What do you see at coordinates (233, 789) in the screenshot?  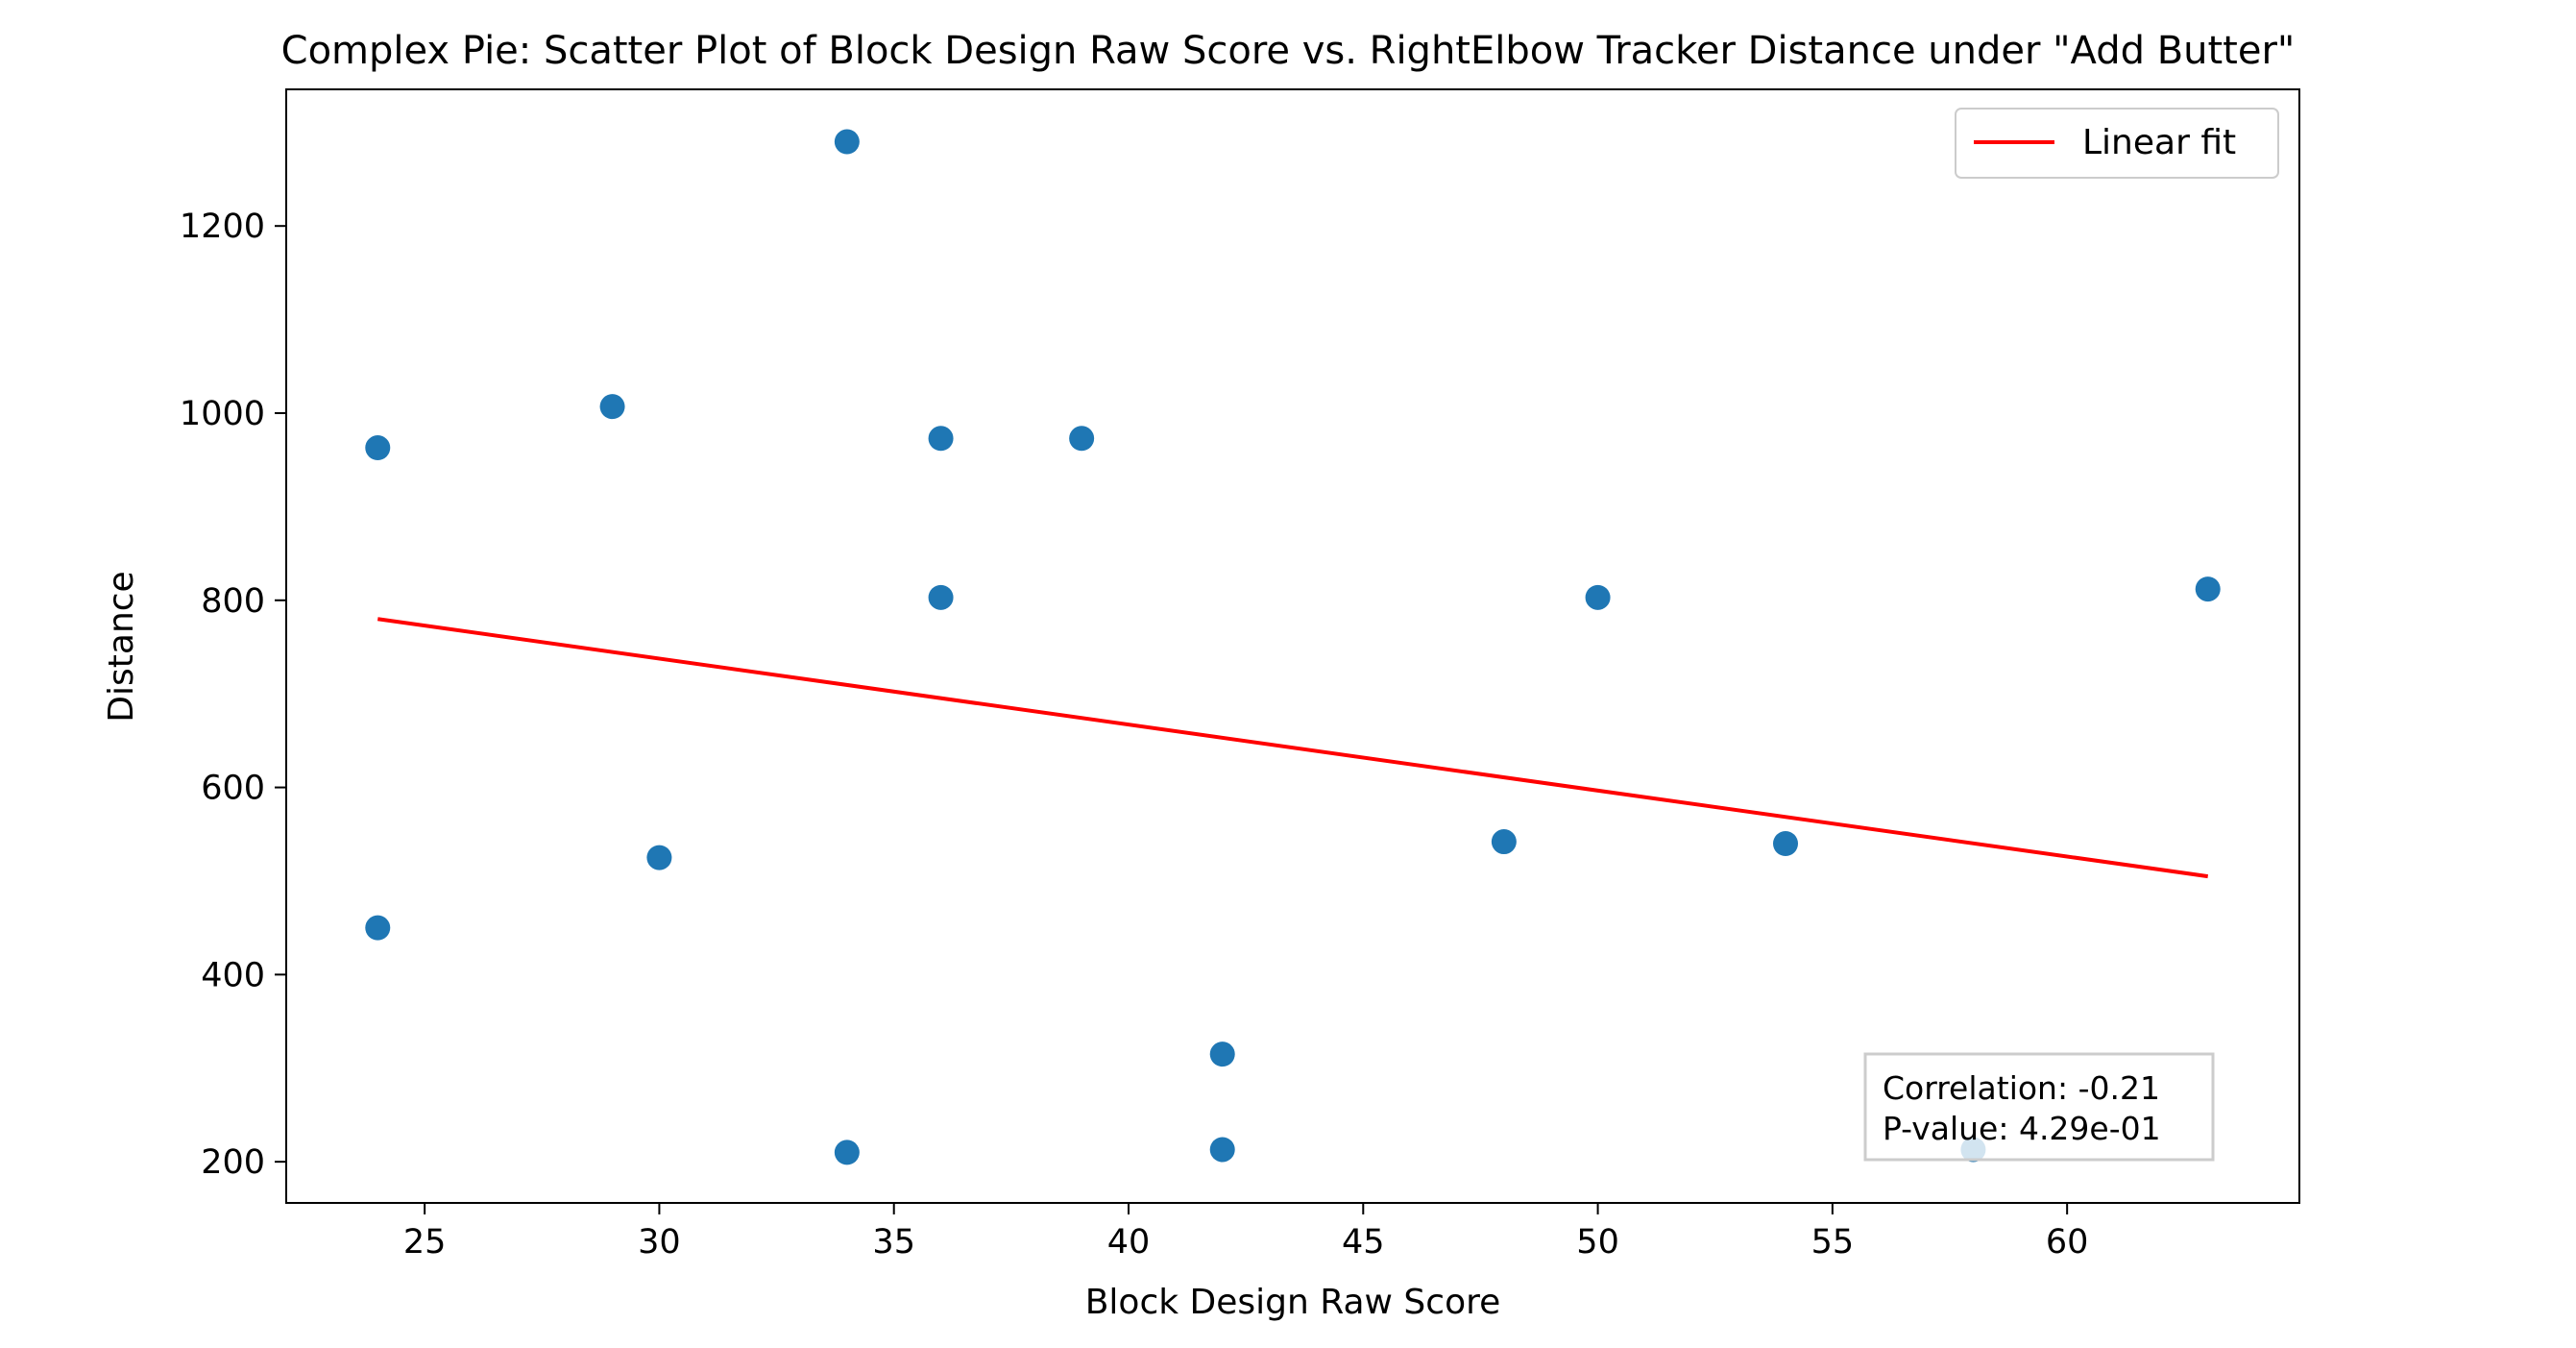 I see `y-tick-label: 600` at bounding box center [233, 789].